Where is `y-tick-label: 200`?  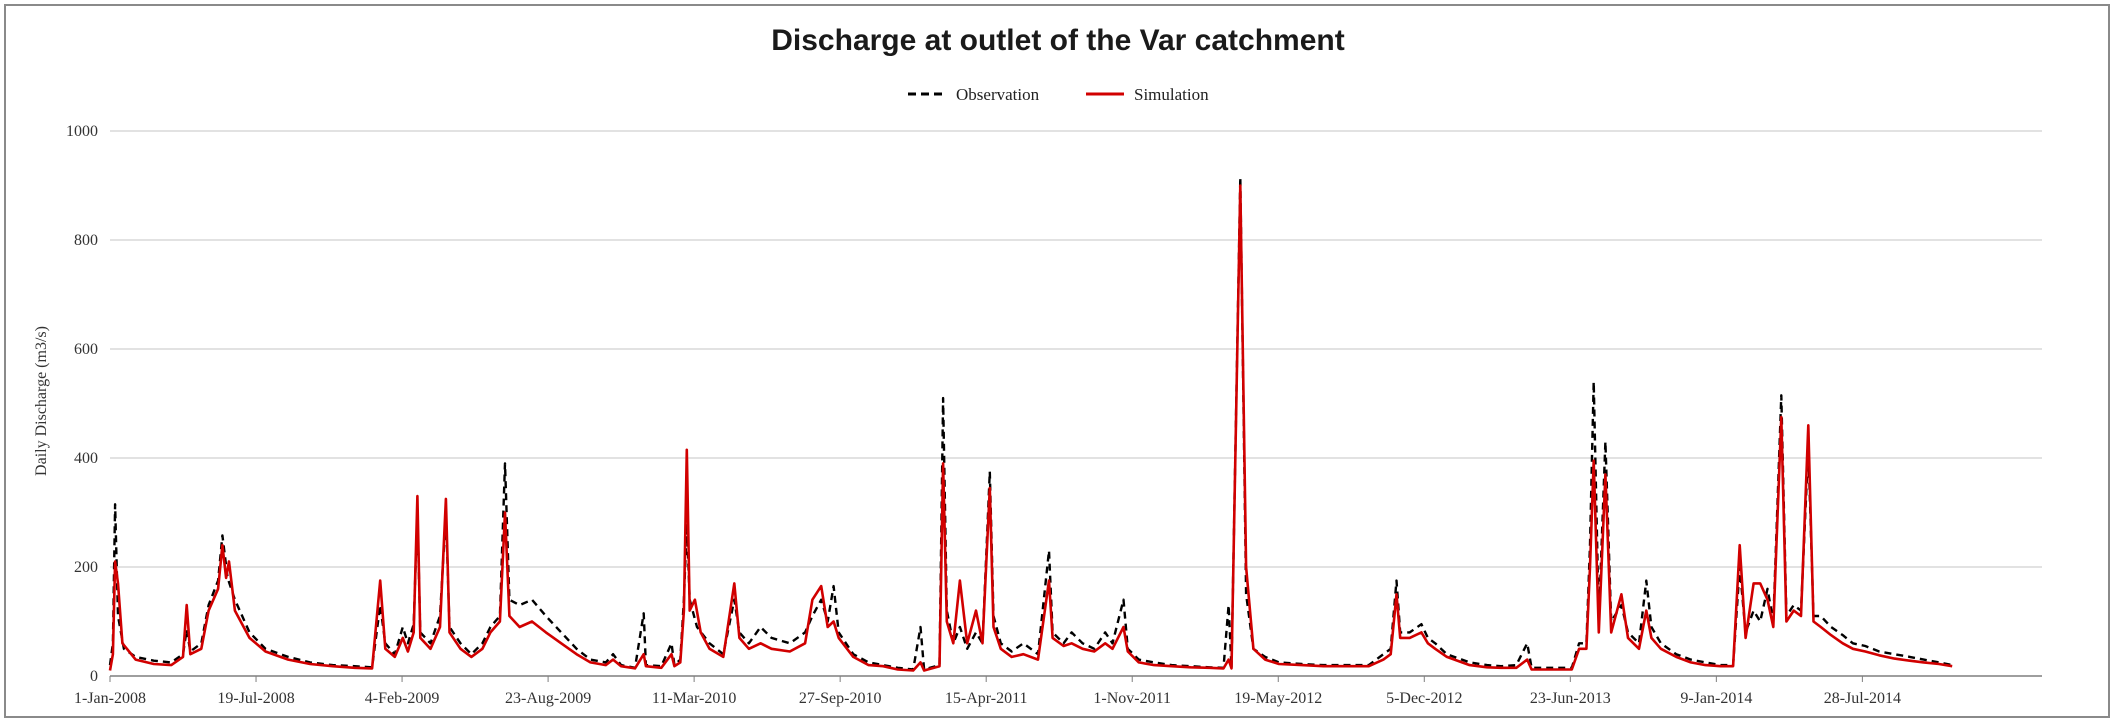 y-tick-label: 200 is located at coordinates (86, 567).